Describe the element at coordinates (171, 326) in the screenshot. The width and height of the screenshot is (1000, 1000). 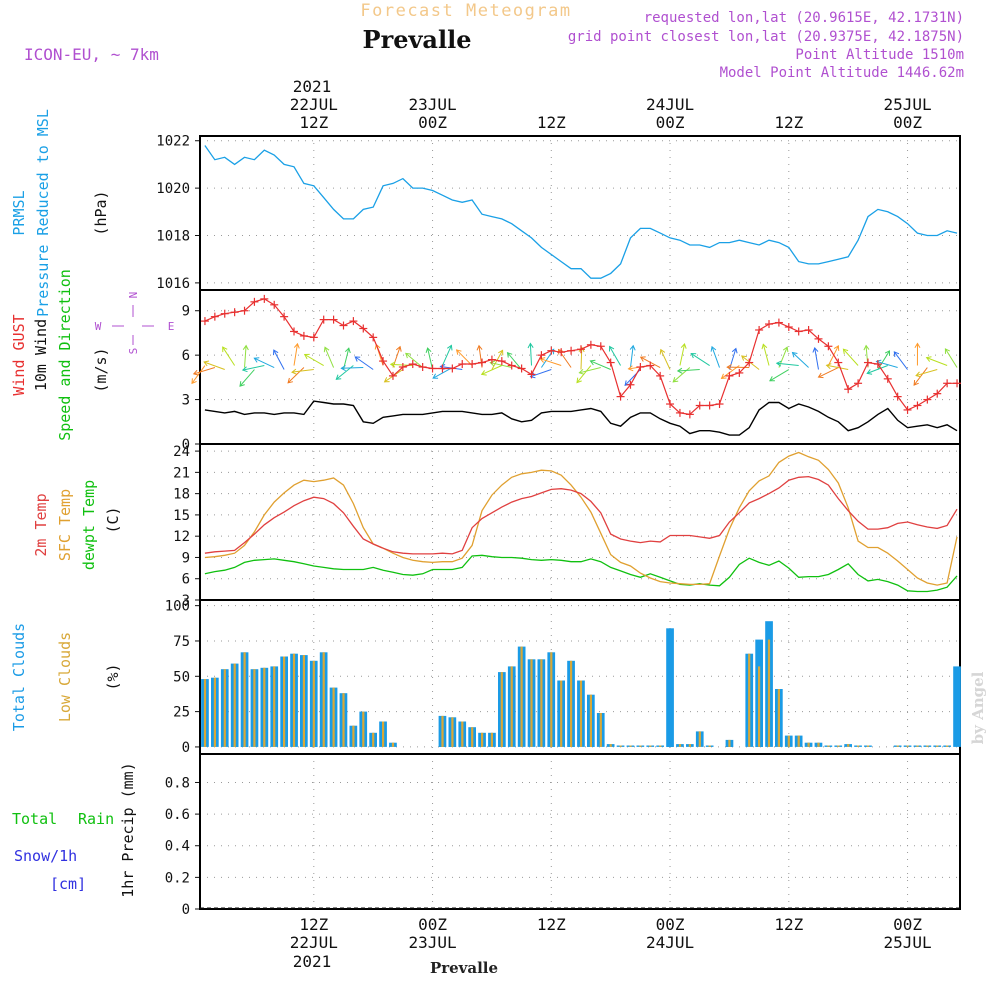
I see `compass-e: E` at that location.